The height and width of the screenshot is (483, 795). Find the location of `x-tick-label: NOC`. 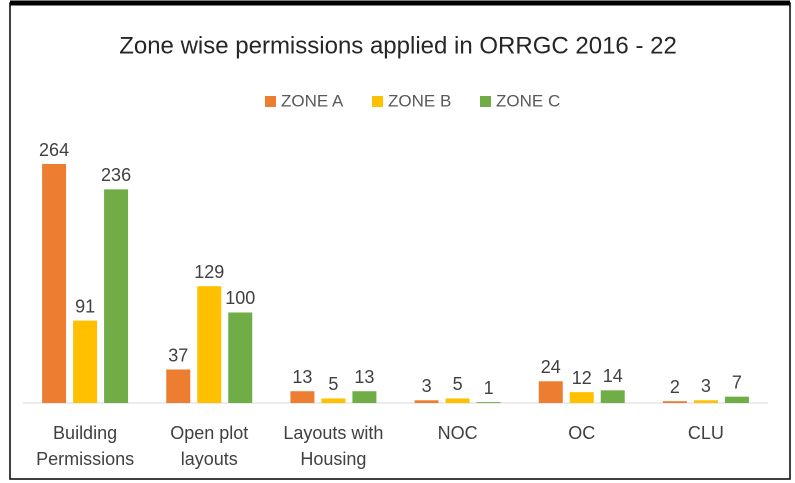

x-tick-label: NOC is located at coordinates (457, 433).